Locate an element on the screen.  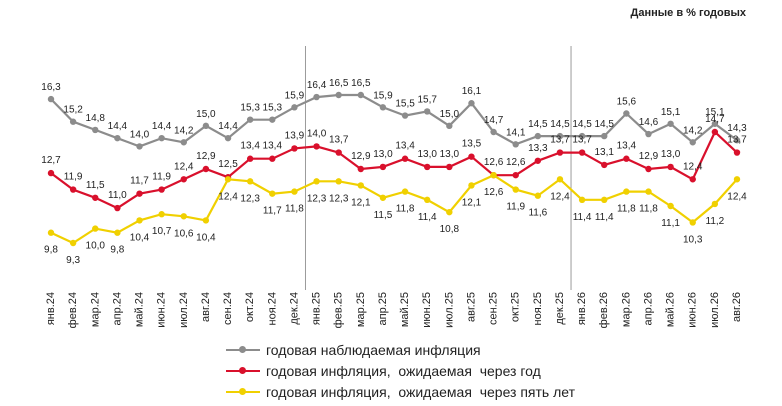
series-2-label-9: 12,3 is located at coordinates (250, 198).